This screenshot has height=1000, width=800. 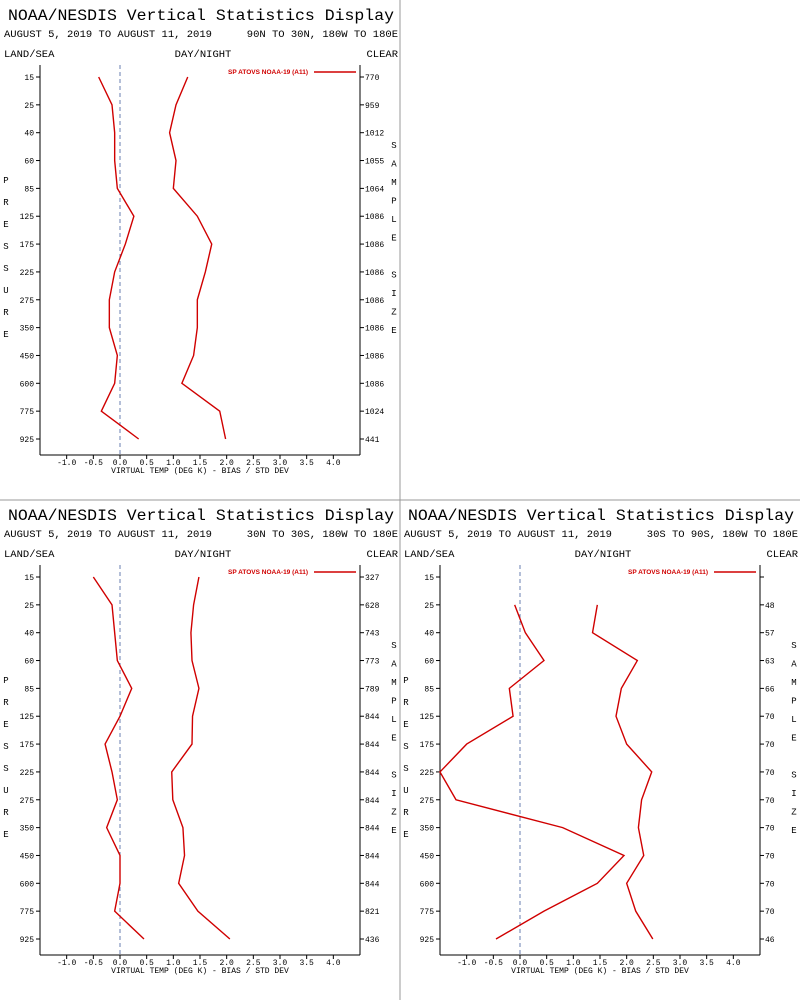 I want to click on sample-size: 441, so click(x=372, y=440).